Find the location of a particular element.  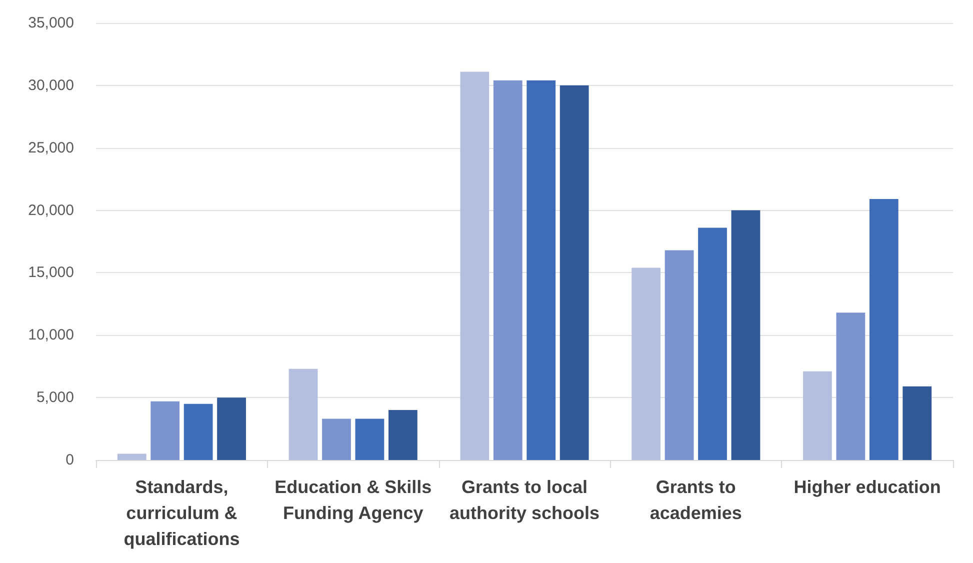

y-tick-label: 5,000 is located at coordinates (55, 397).